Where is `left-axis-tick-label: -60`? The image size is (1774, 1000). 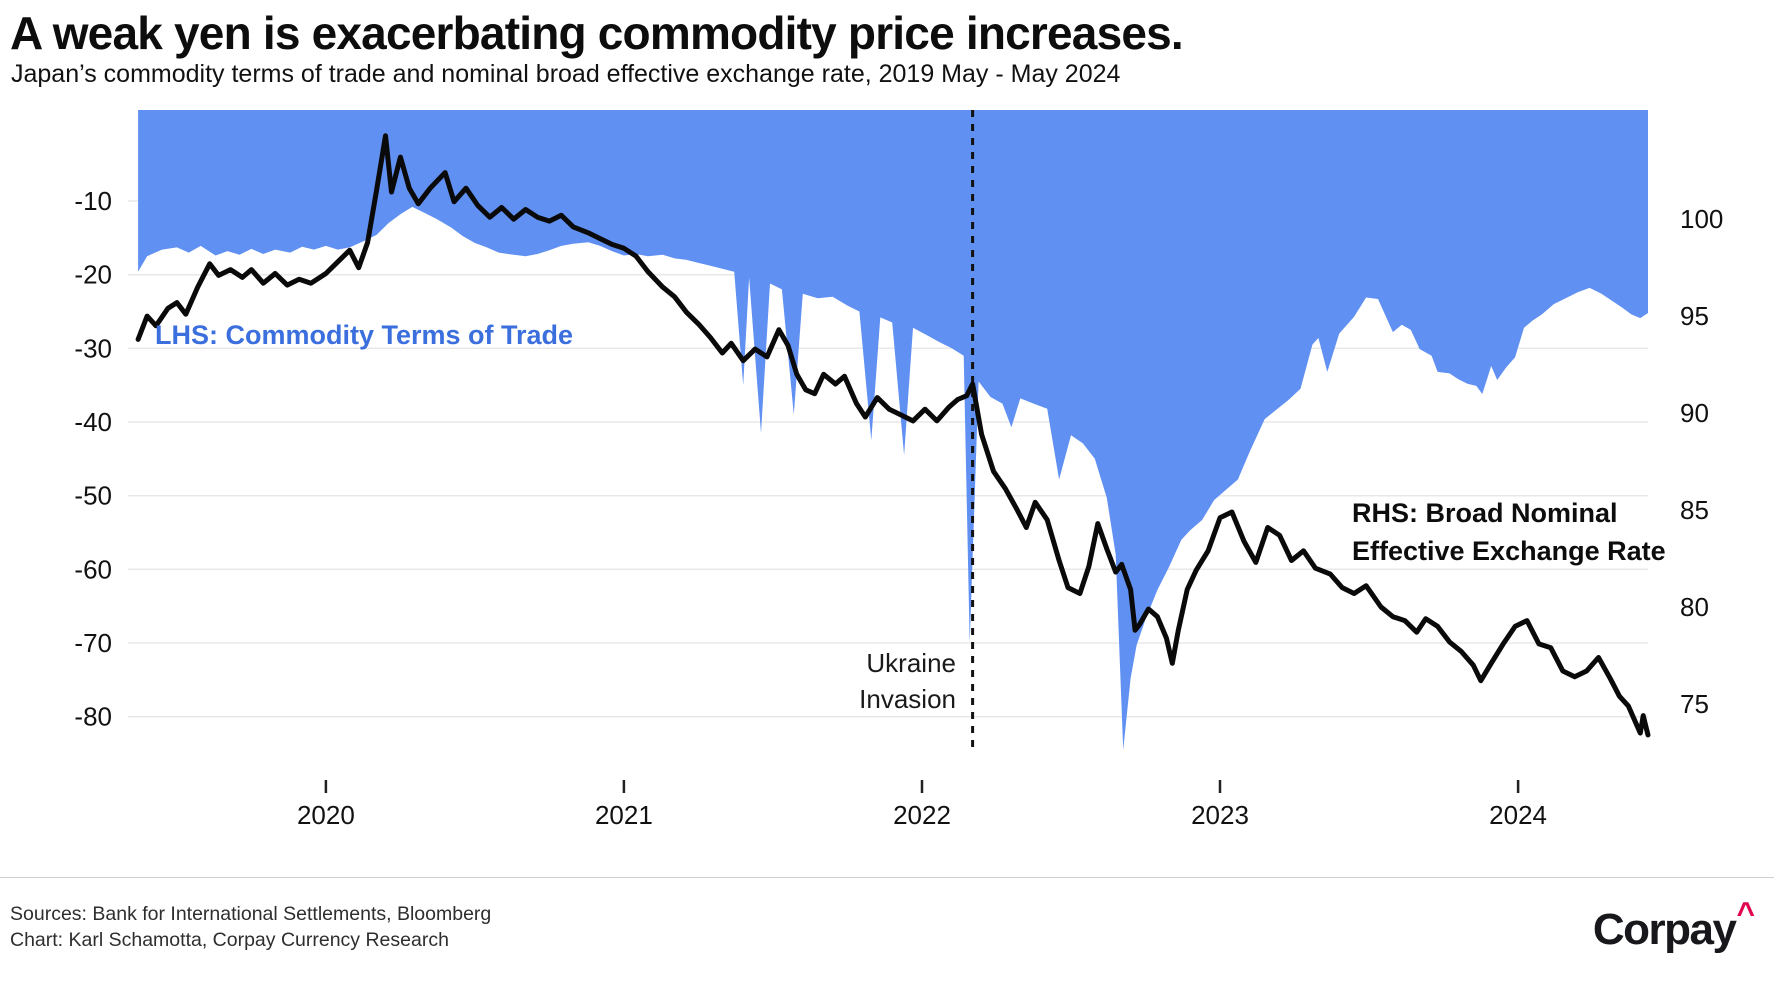
left-axis-tick-label: -60 is located at coordinates (93, 569).